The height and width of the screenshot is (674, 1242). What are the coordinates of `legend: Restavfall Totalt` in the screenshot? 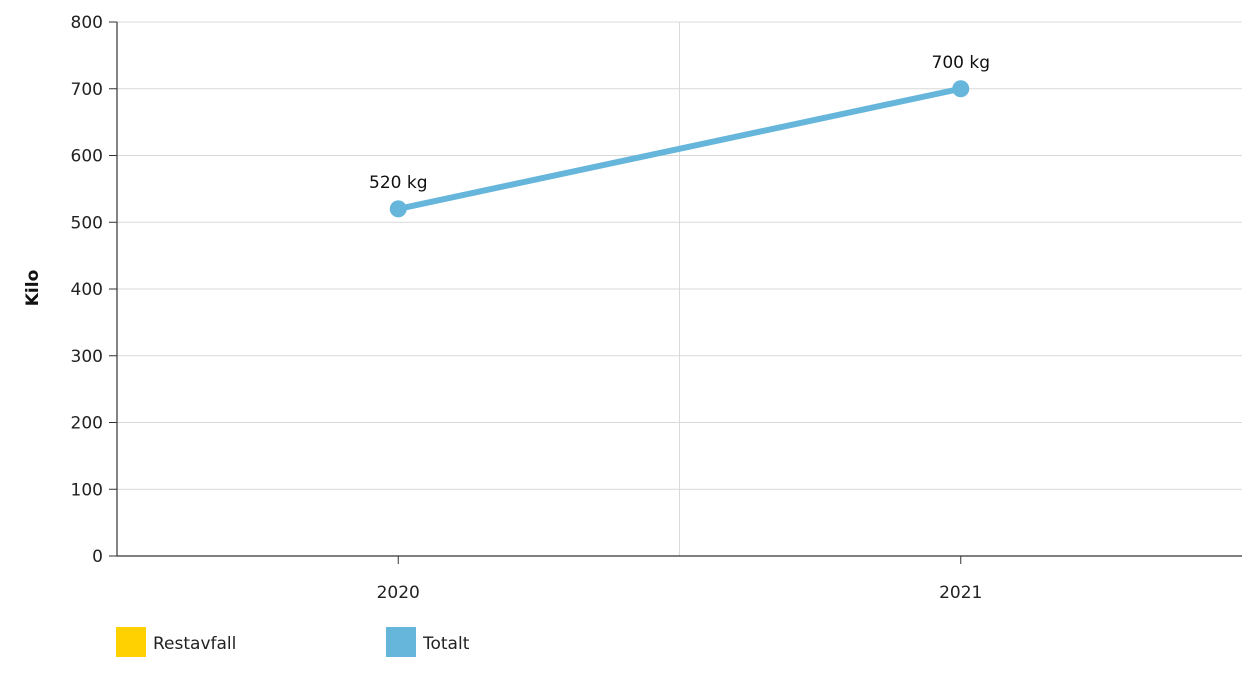 It's located at (293, 642).